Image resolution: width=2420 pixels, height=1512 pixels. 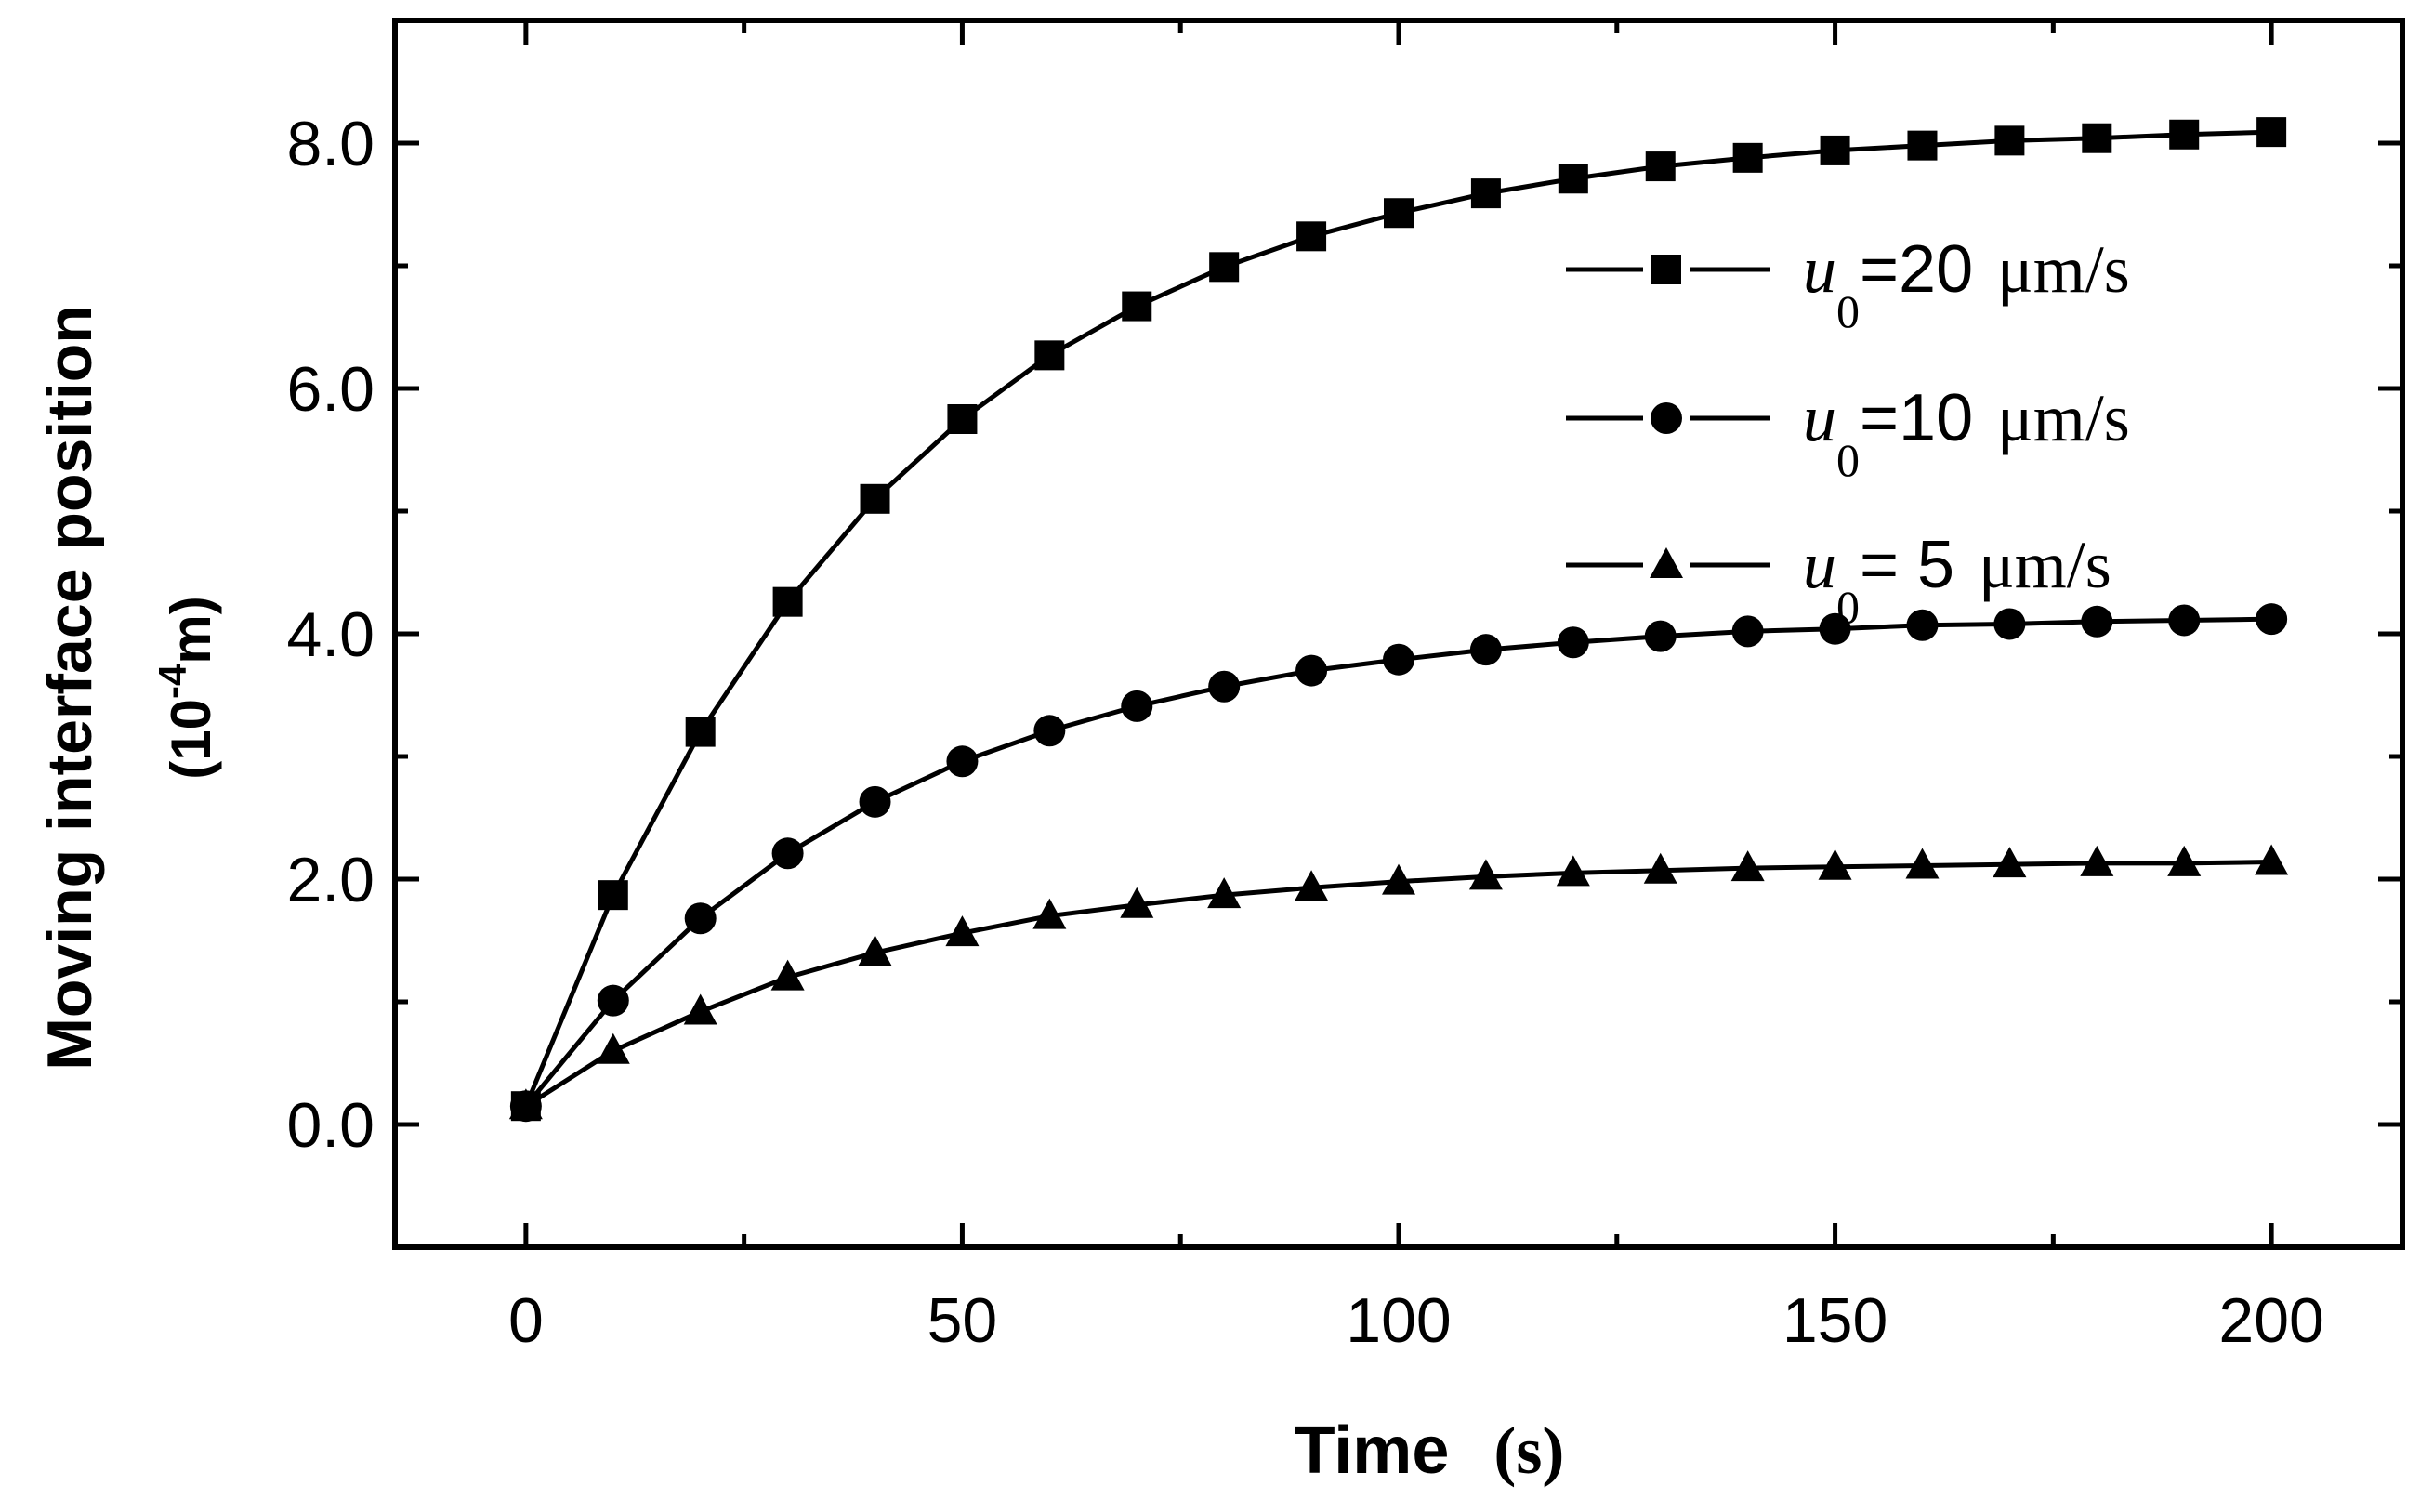 I want to click on legend-marker-circle, so click(x=1666, y=418).